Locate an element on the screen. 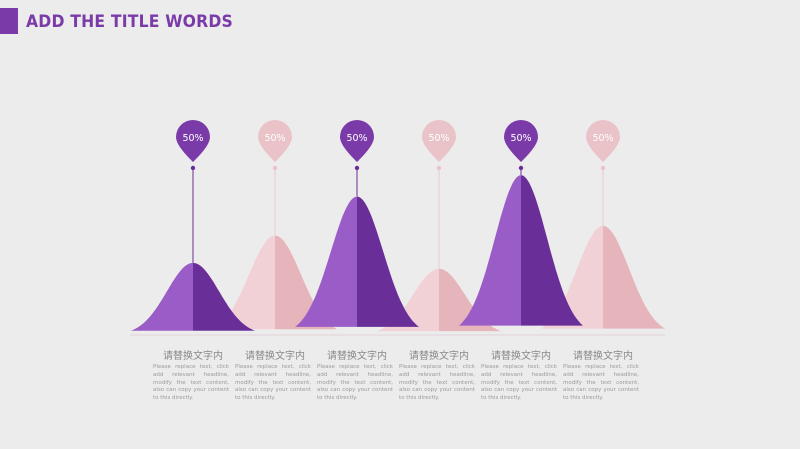  marker-6: 50% is located at coordinates (603, 173).